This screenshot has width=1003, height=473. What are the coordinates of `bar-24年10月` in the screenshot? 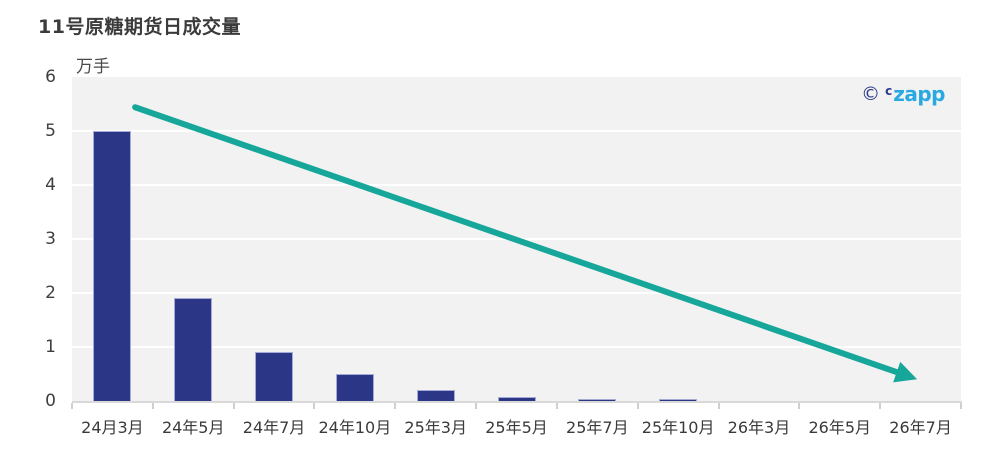 It's located at (354, 387).